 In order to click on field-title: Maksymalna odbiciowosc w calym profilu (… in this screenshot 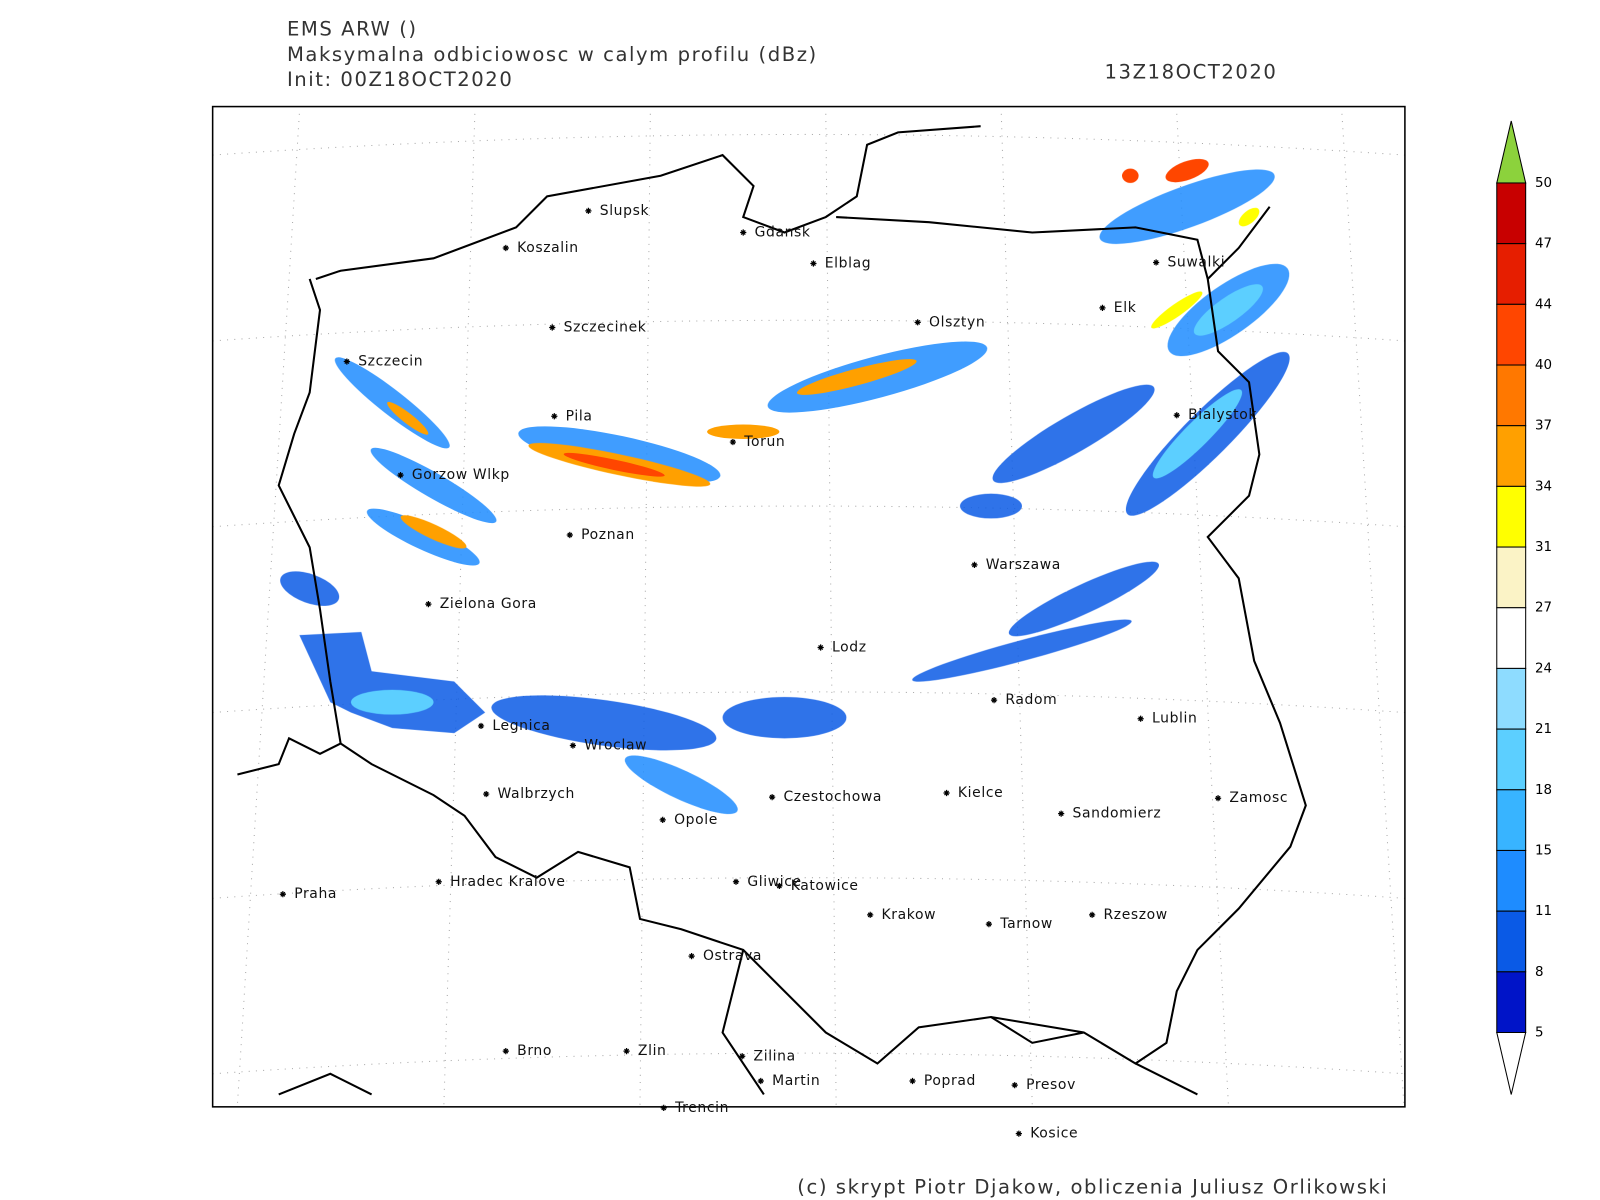, I will do `click(552, 54)`.